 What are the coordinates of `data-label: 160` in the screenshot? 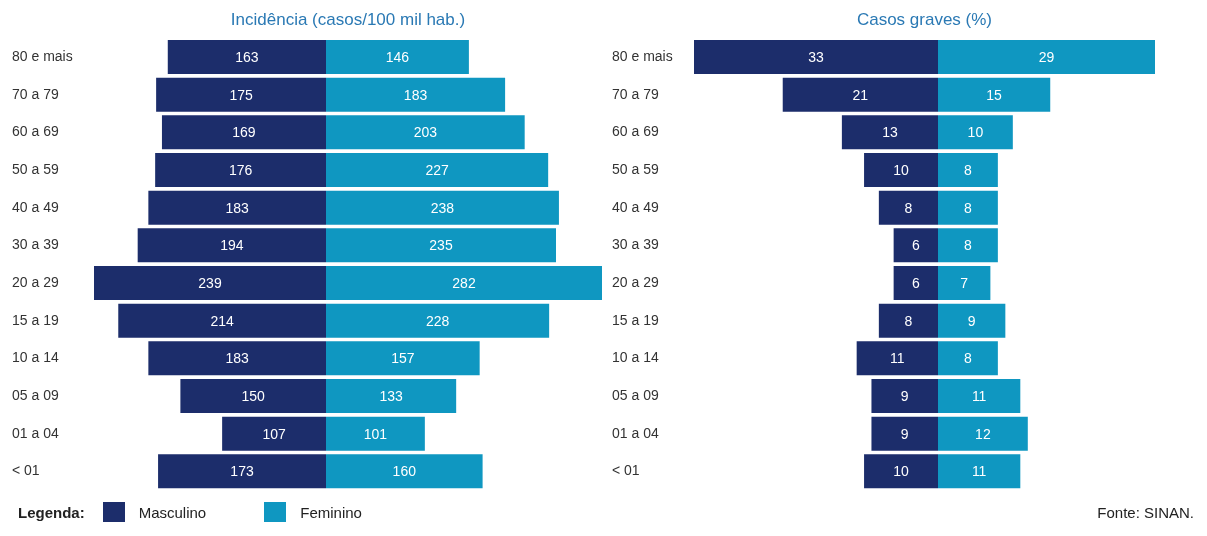 It's located at (404, 471).